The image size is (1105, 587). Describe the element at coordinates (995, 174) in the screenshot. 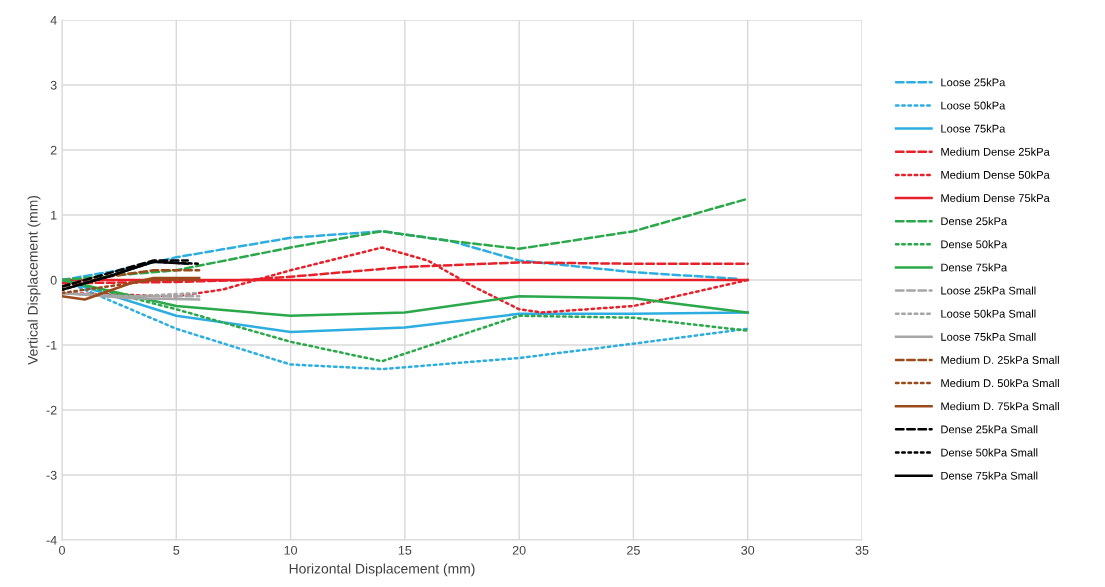

I see `legend-label: Medium Dense 50kPa` at that location.